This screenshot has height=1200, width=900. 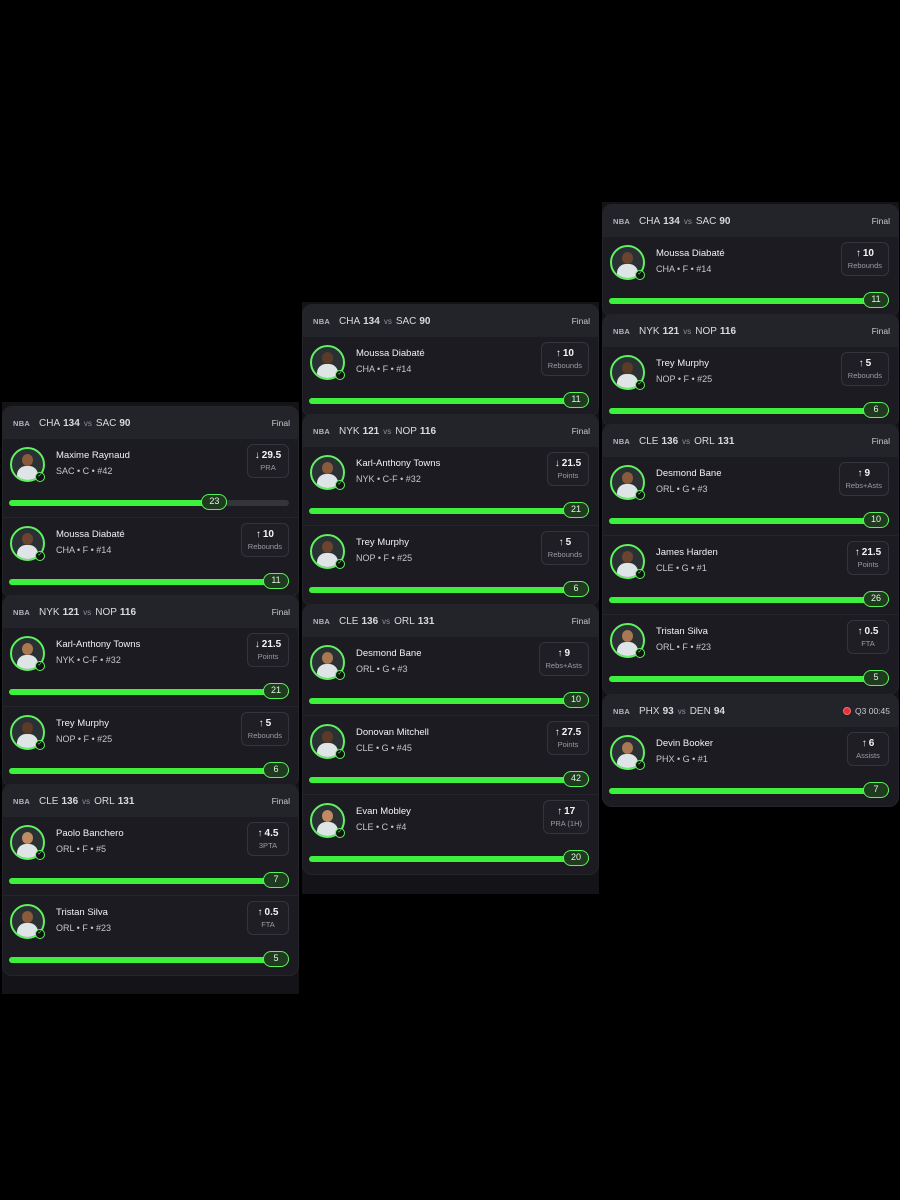 What do you see at coordinates (349, 621) in the screenshot?
I see `home-team: CLE` at bounding box center [349, 621].